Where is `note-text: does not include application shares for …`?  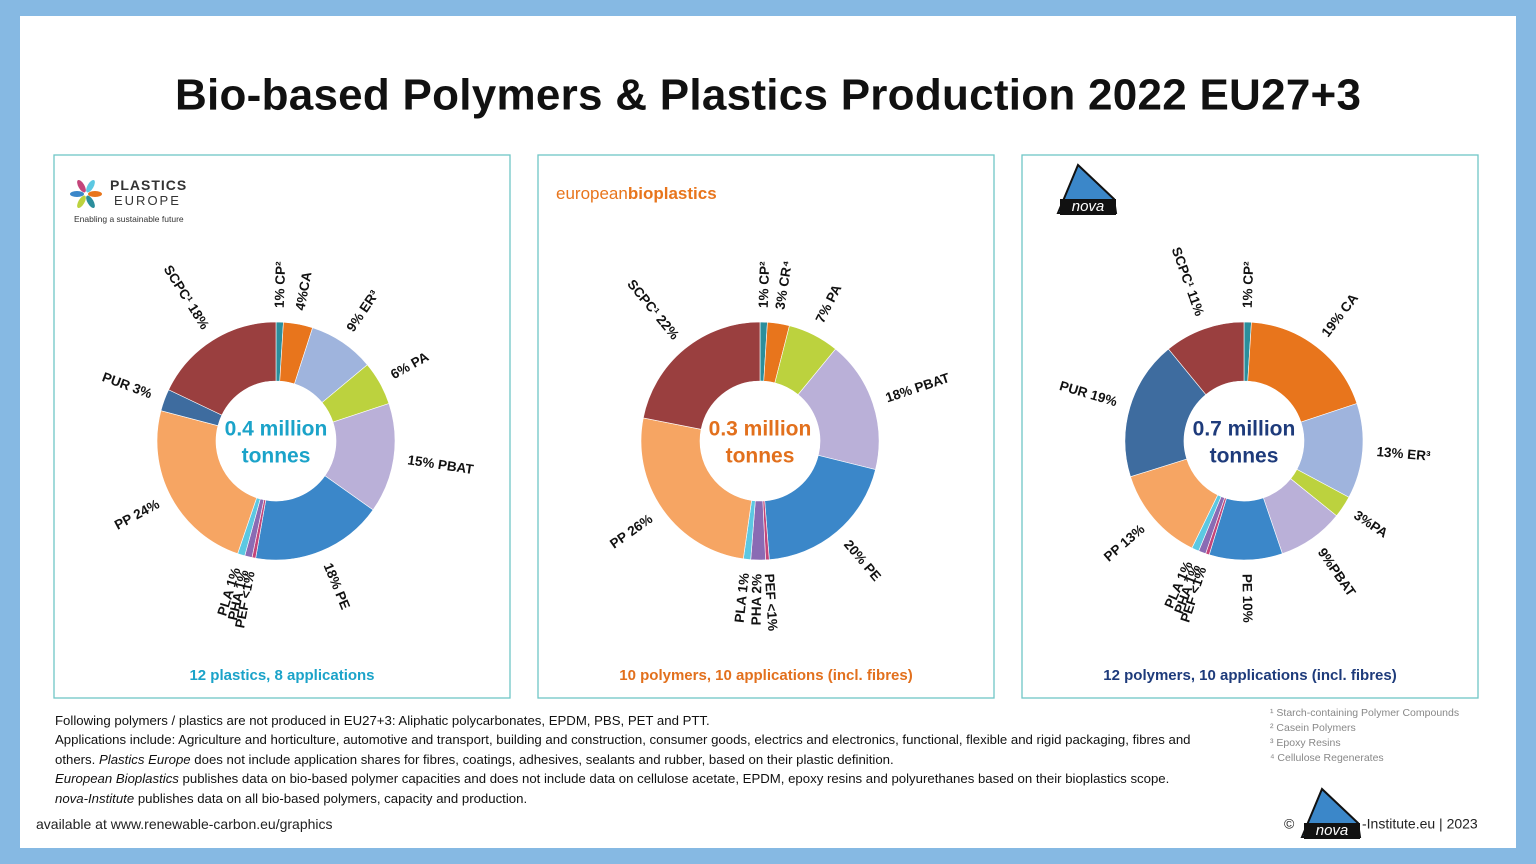
note-text: does not include application shares for … is located at coordinates (542, 759).